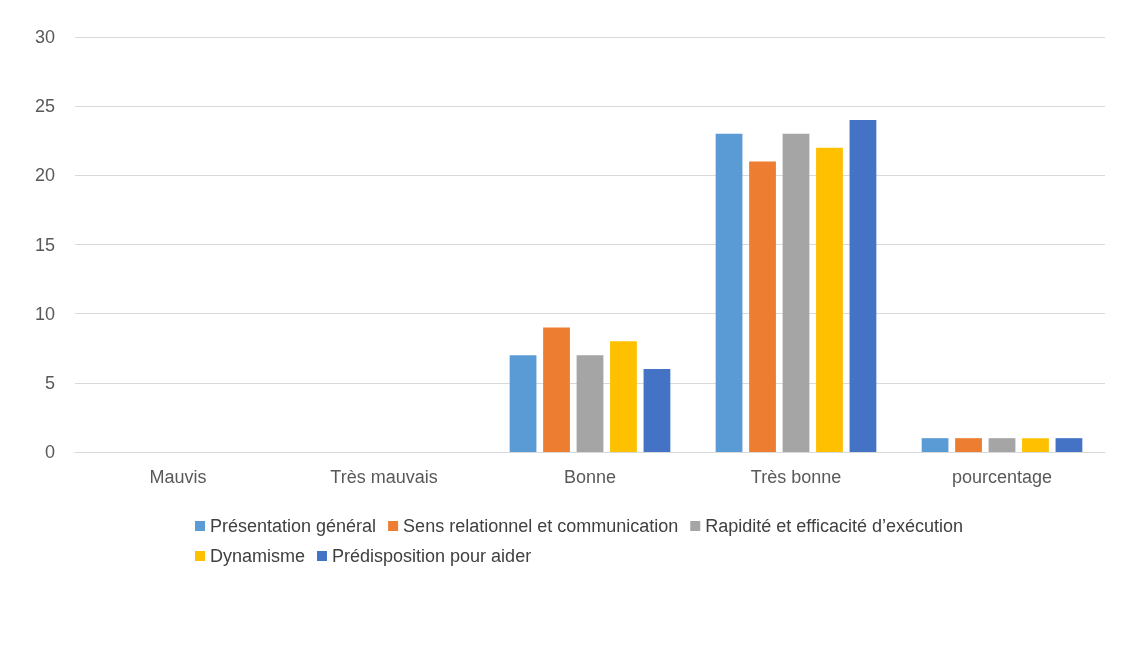 This screenshot has height=655, width=1124. What do you see at coordinates (384, 477) in the screenshot?
I see `x-tick-label: Très mauvais` at bounding box center [384, 477].